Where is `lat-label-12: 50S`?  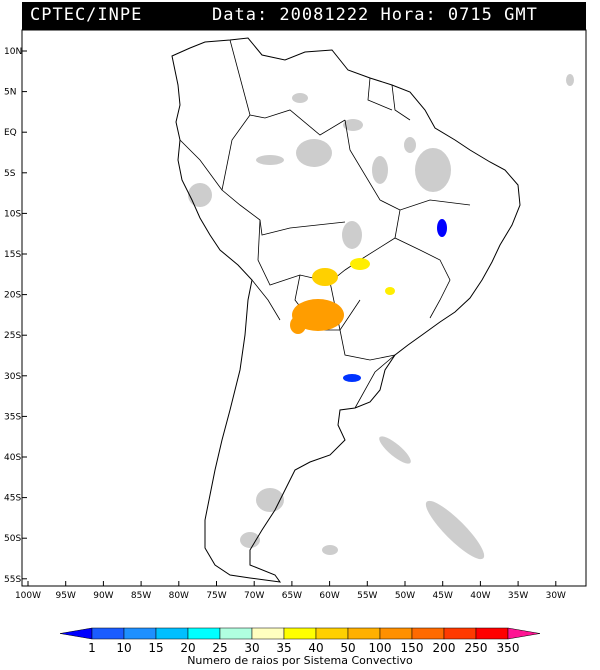
lat-label-12: 50S is located at coordinates (12, 539).